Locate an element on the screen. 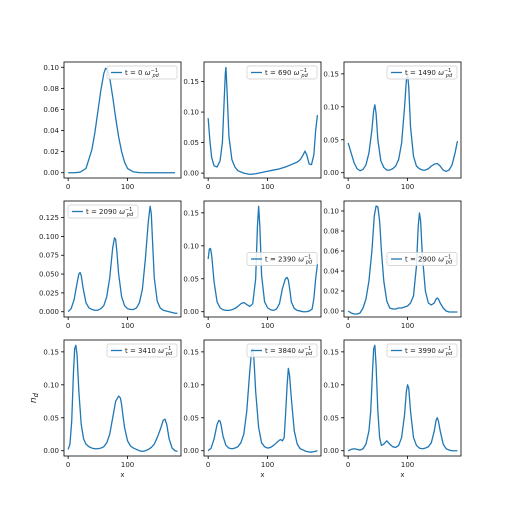 The image size is (512, 516). ytick-label: 0.02 is located at coordinates (51, 152).